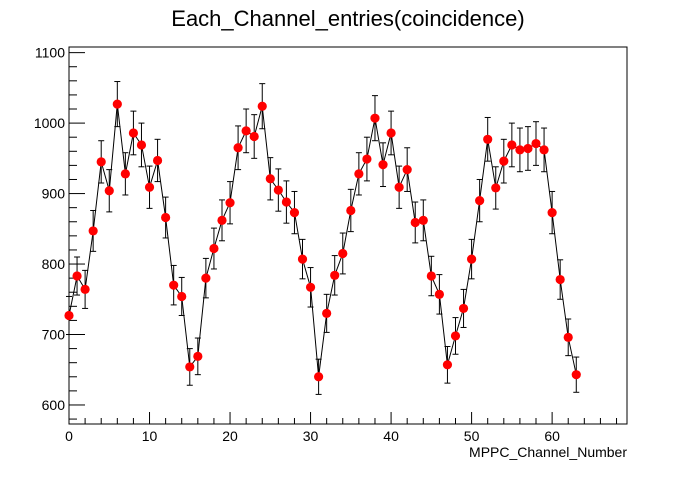 This screenshot has height=477, width=696. What do you see at coordinates (49, 123) in the screenshot?
I see `y-tick-label: 1000` at bounding box center [49, 123].